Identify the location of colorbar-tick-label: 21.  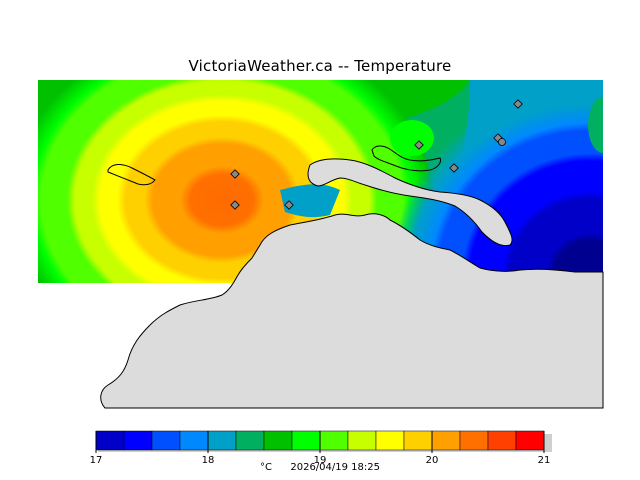
(544, 460).